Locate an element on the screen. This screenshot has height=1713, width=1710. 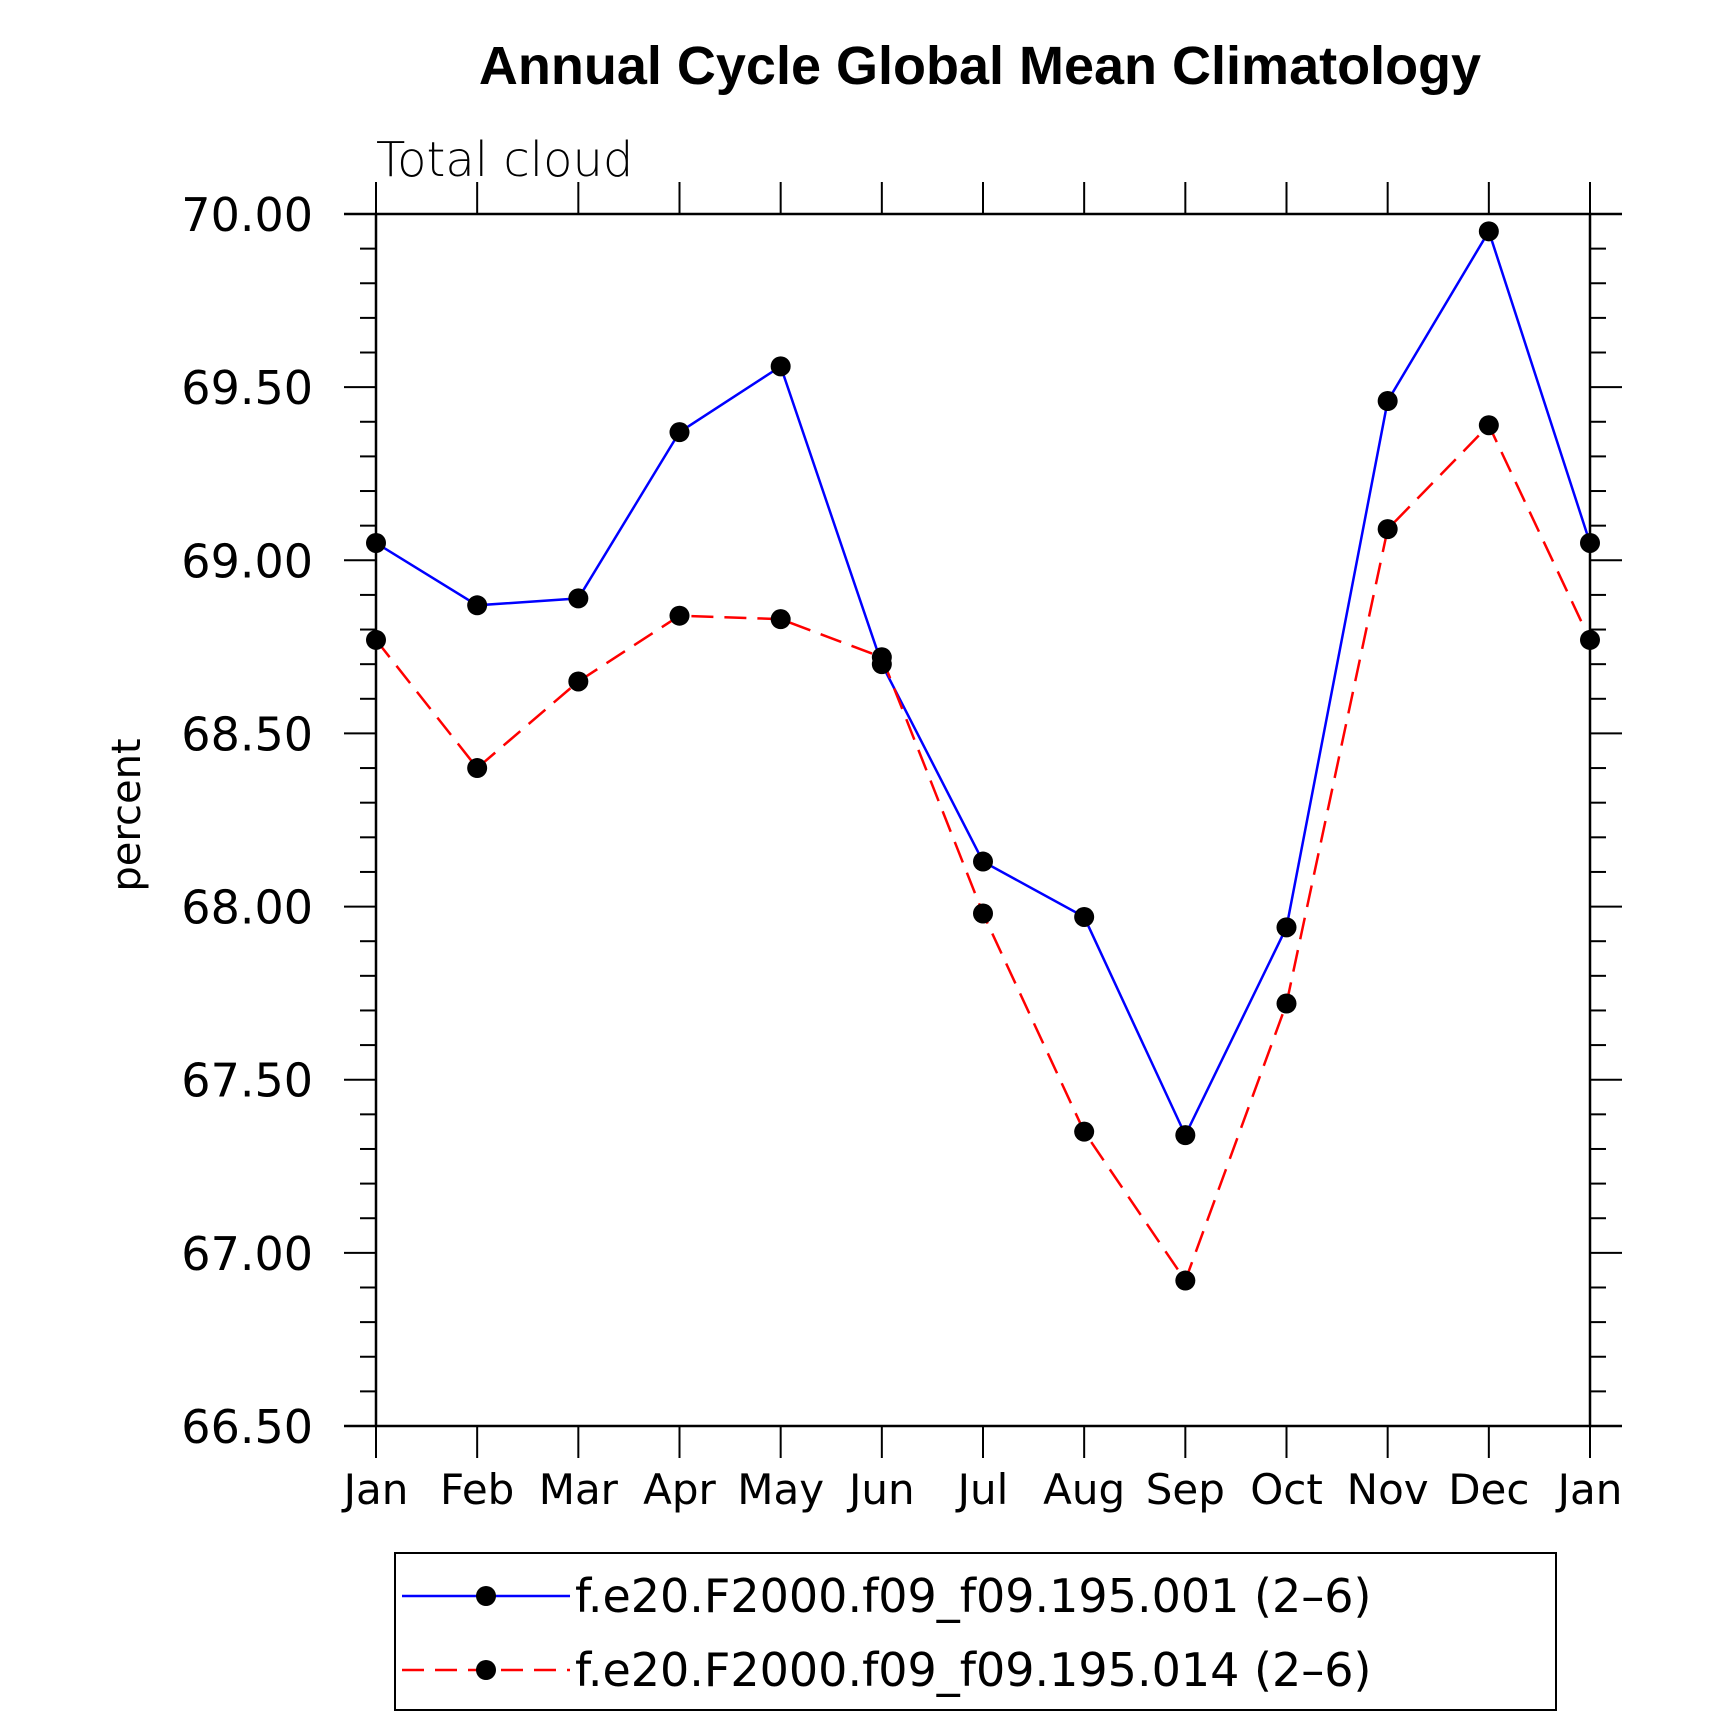
y-tick-label: 69.00 is located at coordinates (247, 561).